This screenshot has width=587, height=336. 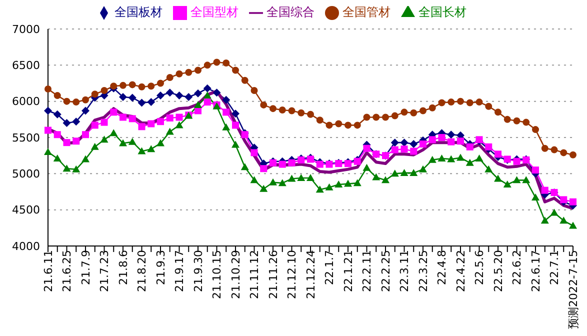 I want to click on x-tick-label: 22.1.21, so click(x=348, y=271).